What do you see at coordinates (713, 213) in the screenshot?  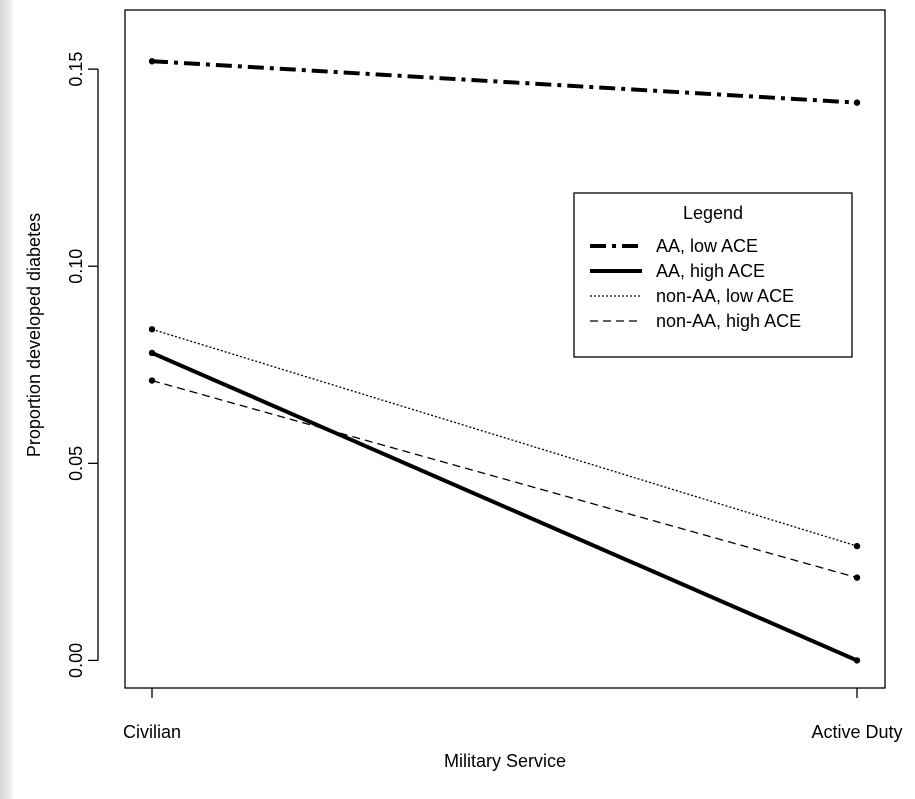 I see `legend-title: Legend` at bounding box center [713, 213].